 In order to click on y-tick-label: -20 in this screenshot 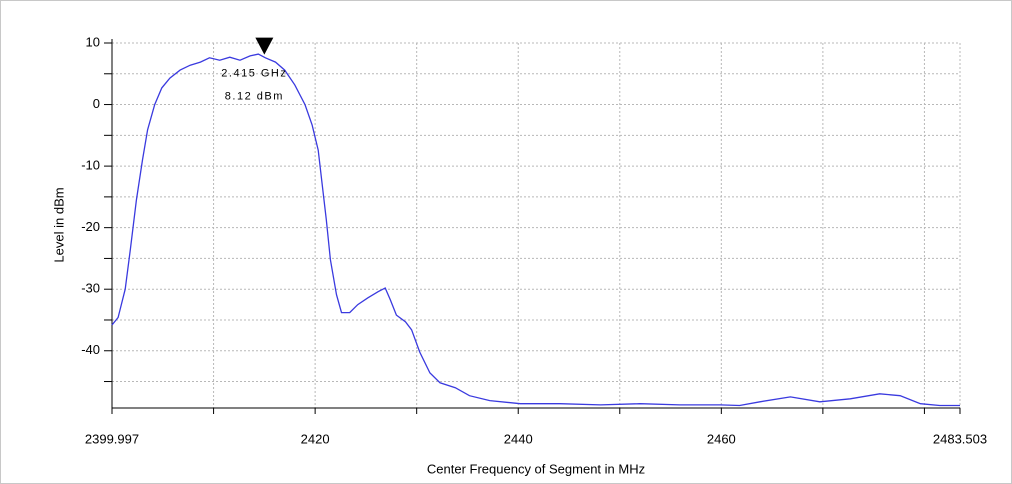, I will do `click(90, 226)`.